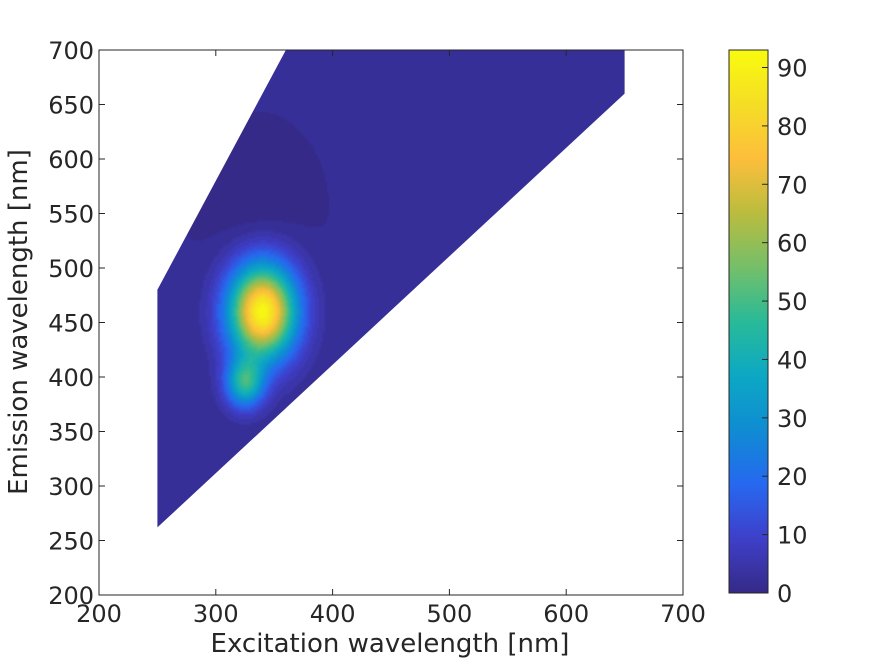 The height and width of the screenshot is (668, 890). Describe the element at coordinates (792, 419) in the screenshot. I see `colorbar-tick-label: 30` at that location.